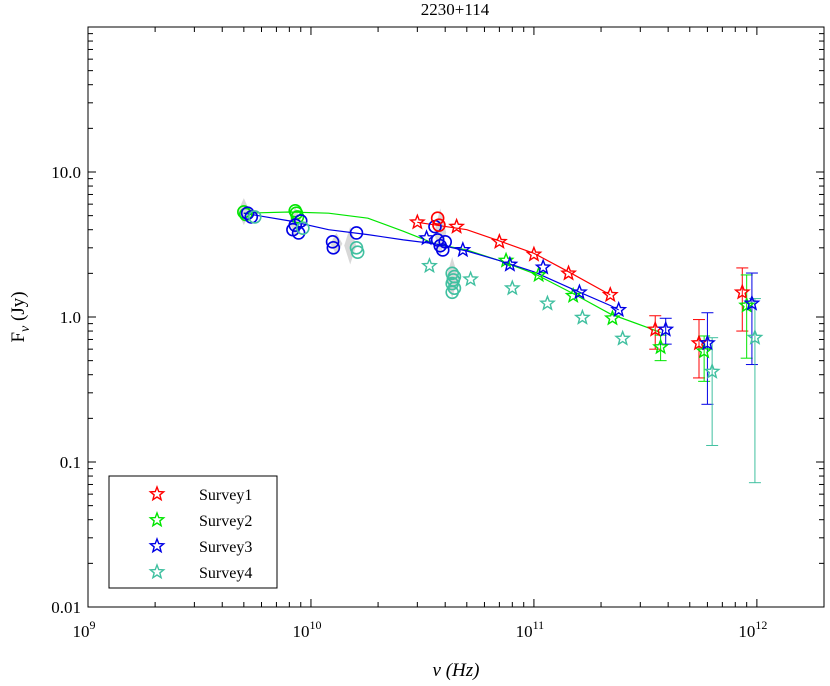 This screenshot has width=830, height=686. What do you see at coordinates (157, 493) in the screenshot?
I see `legend-marker-survey1` at bounding box center [157, 493].